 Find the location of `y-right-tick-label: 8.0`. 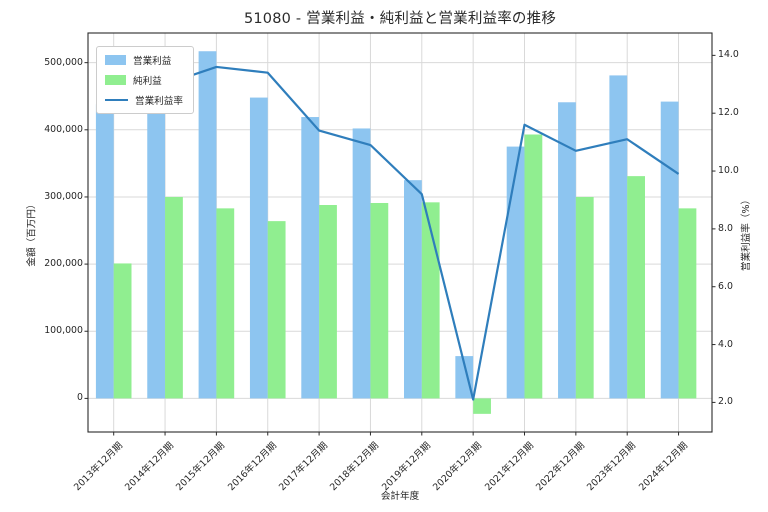

y-right-tick-label: 8.0 is located at coordinates (725, 228).